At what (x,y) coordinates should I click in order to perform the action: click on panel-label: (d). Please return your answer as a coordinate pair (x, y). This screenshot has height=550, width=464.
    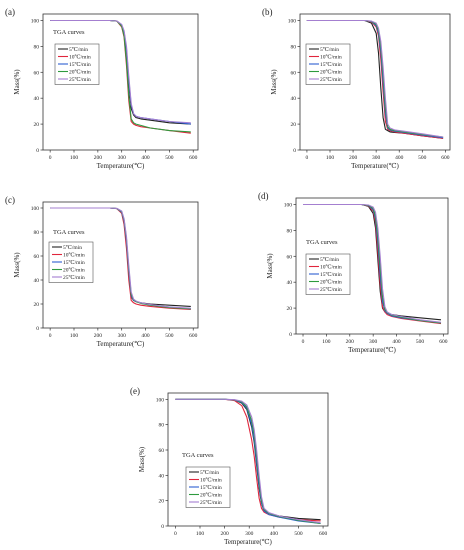
    Looking at the image, I should click on (263, 196).